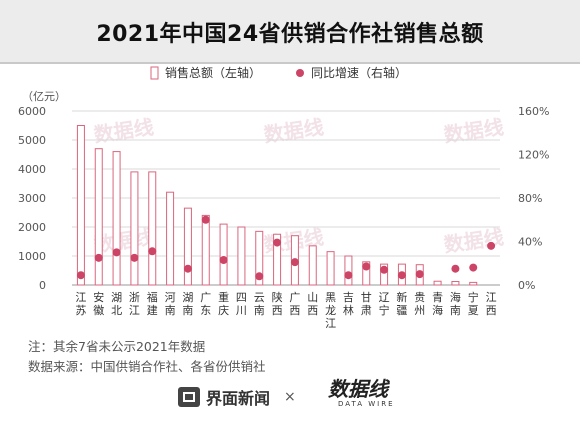  What do you see at coordinates (277, 303) in the screenshot?
I see `category-label: 陕西` at bounding box center [277, 303].